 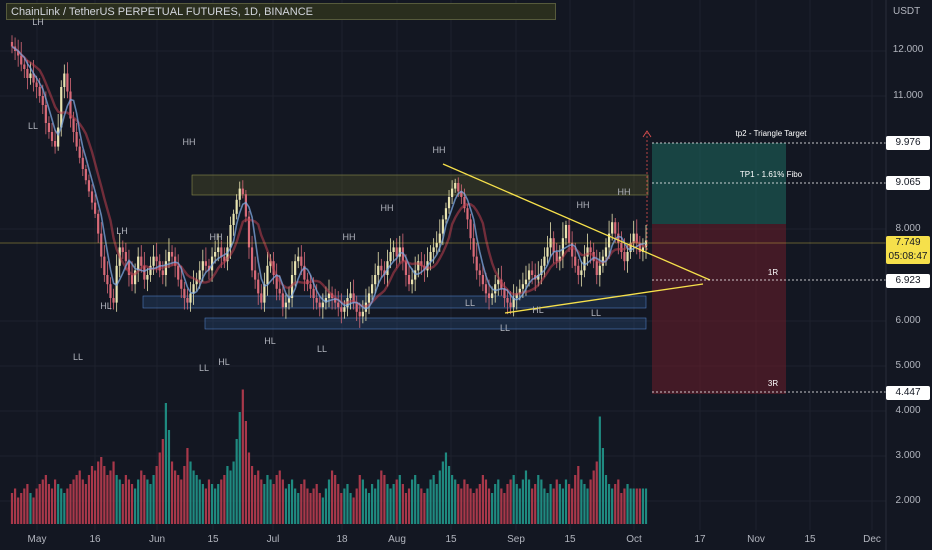 What do you see at coordinates (719, 309) in the screenshot?
I see `loss-zone` at bounding box center [719, 309].